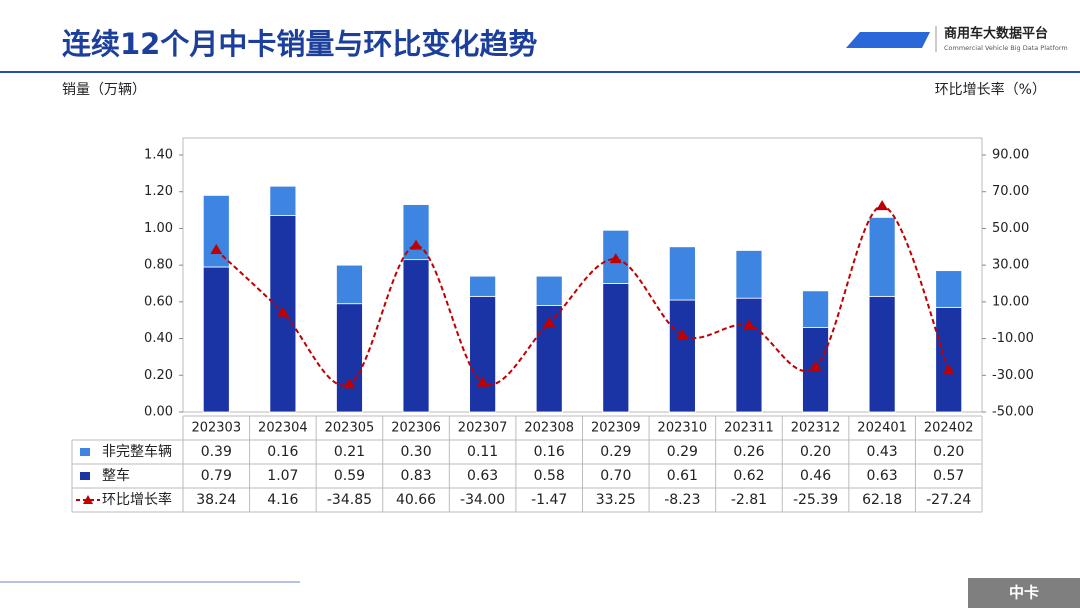 This screenshot has height=608, width=1080. I want to click on data-label: 38.24, so click(216, 500).